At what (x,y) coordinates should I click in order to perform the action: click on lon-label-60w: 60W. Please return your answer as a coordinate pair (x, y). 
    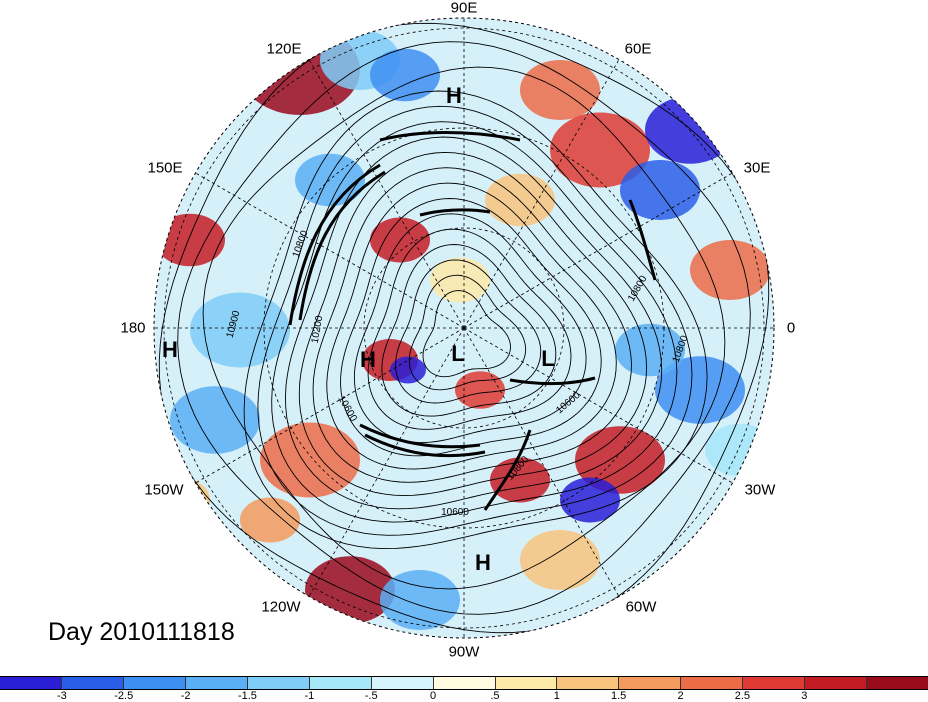
    Looking at the image, I should click on (641, 607).